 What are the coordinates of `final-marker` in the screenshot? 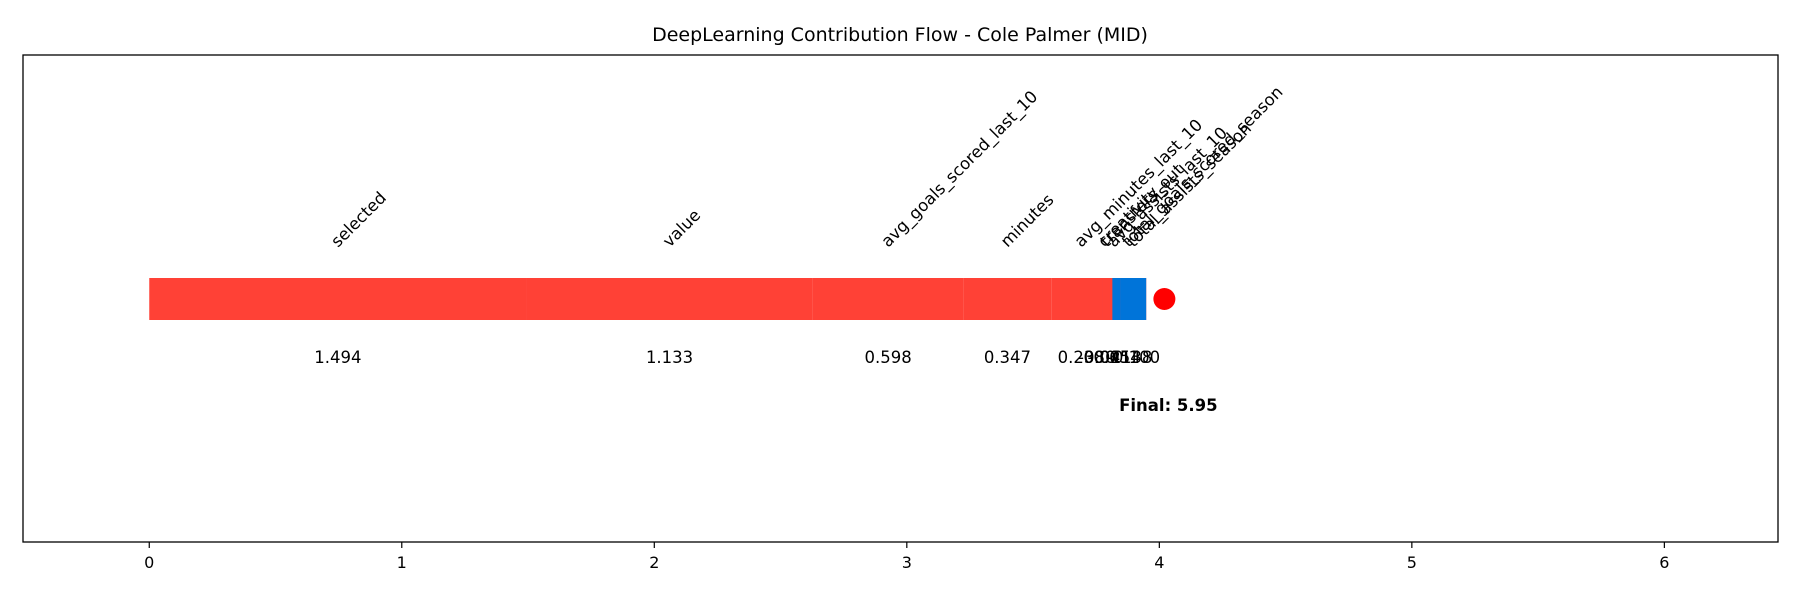 It's located at (1164, 299).